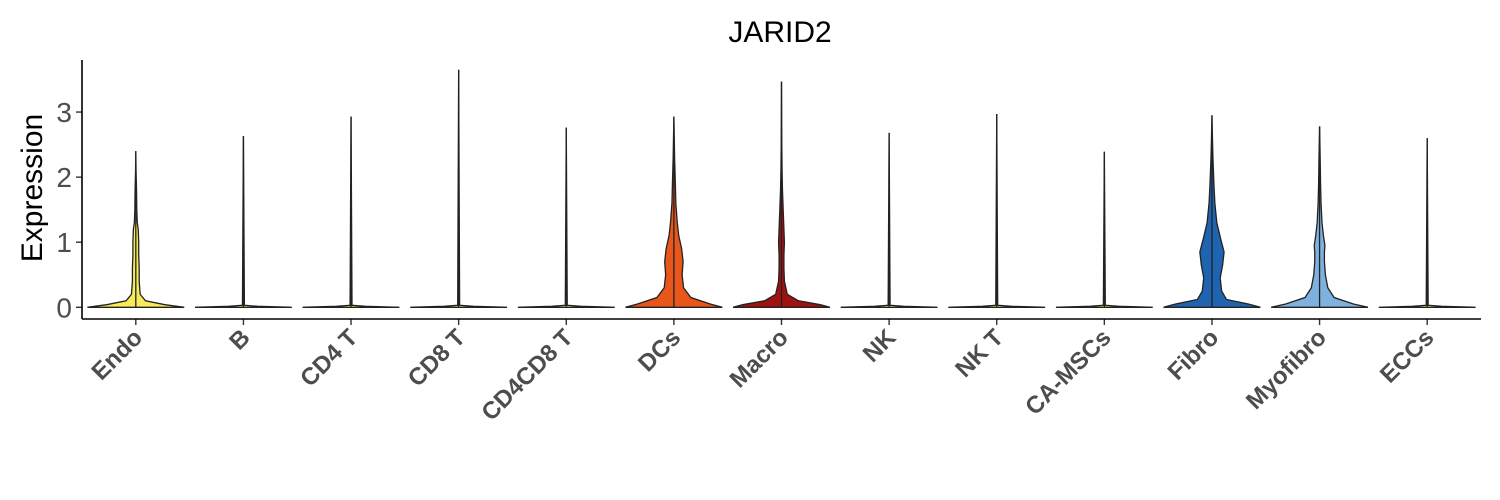  I want to click on x-tick-label: B, so click(239, 339).